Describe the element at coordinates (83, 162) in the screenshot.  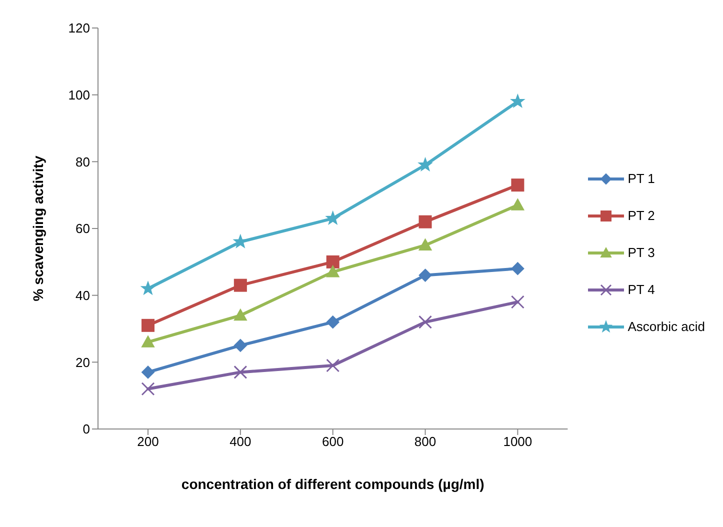
I see `y-tick-label: 80` at that location.